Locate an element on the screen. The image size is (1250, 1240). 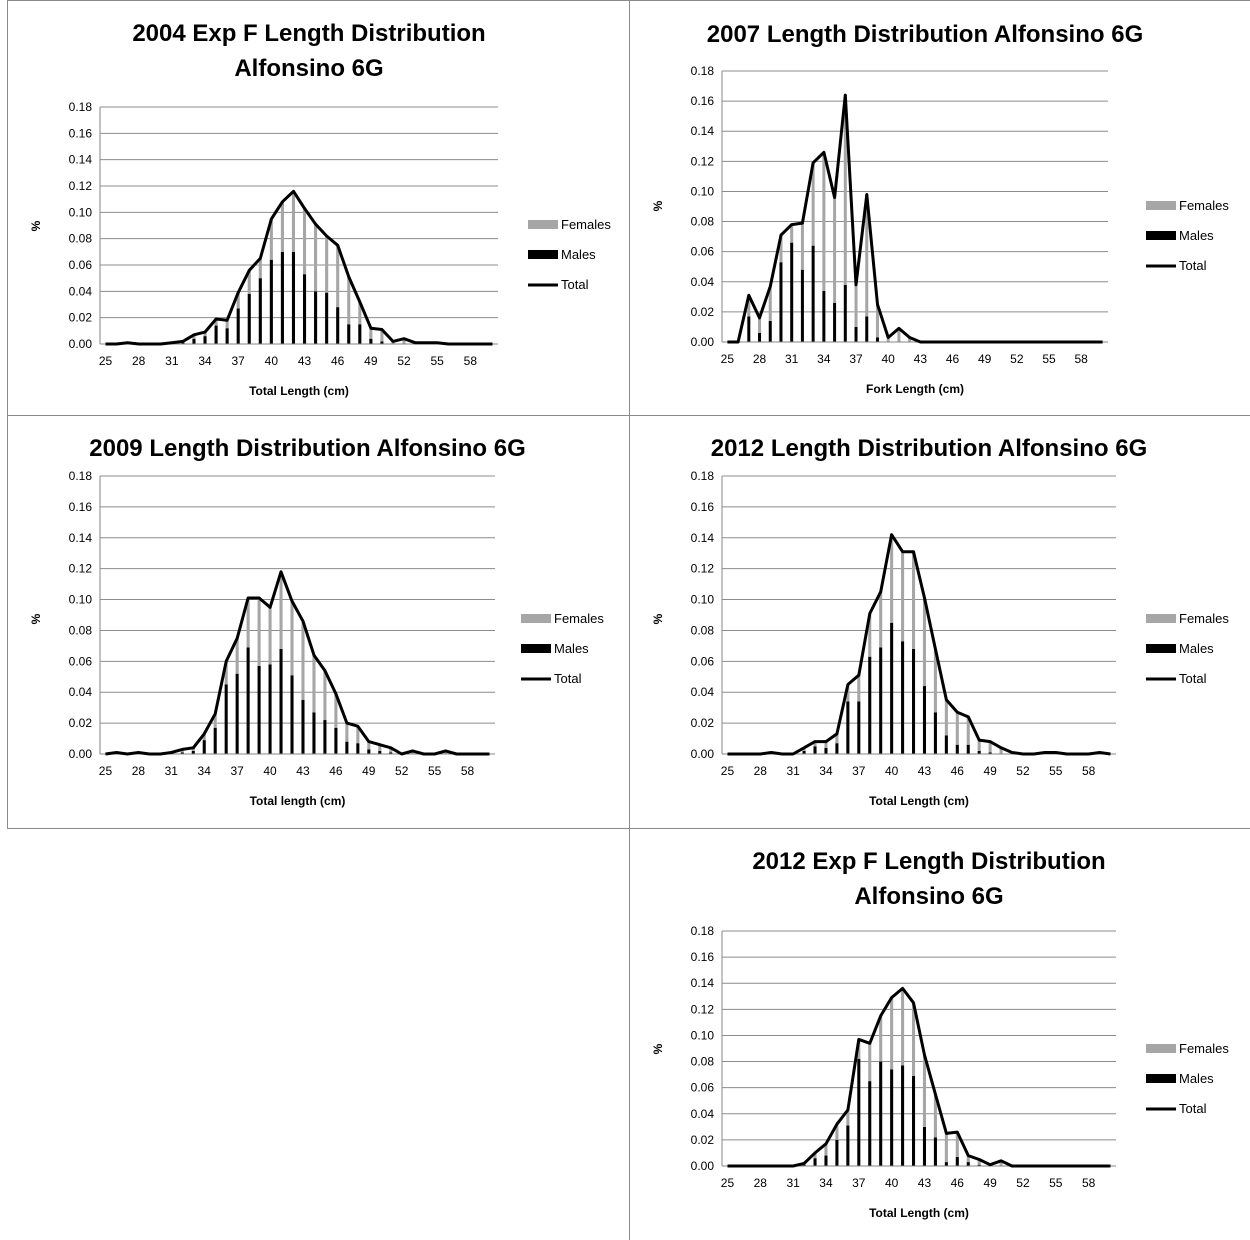
y-tick-label: 0.10 is located at coordinates (81, 212).